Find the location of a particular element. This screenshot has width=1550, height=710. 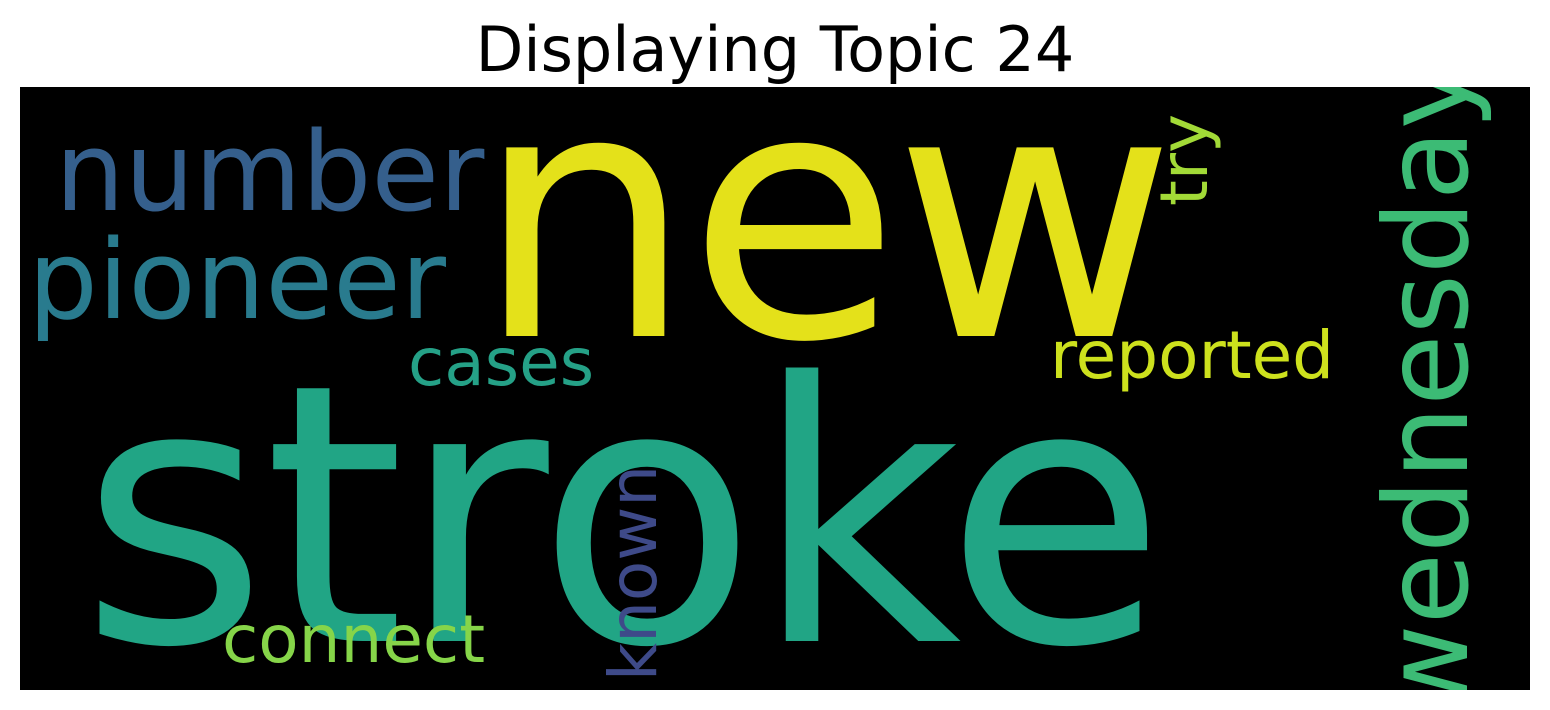

word-number: number is located at coordinates (270, 172).